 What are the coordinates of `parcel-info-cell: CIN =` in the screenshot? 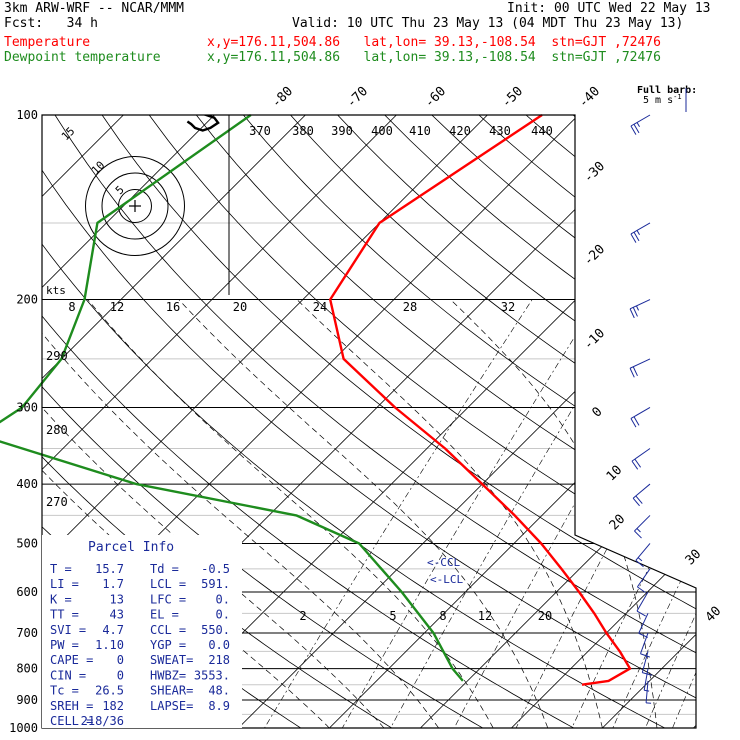 It's located at (68, 675).